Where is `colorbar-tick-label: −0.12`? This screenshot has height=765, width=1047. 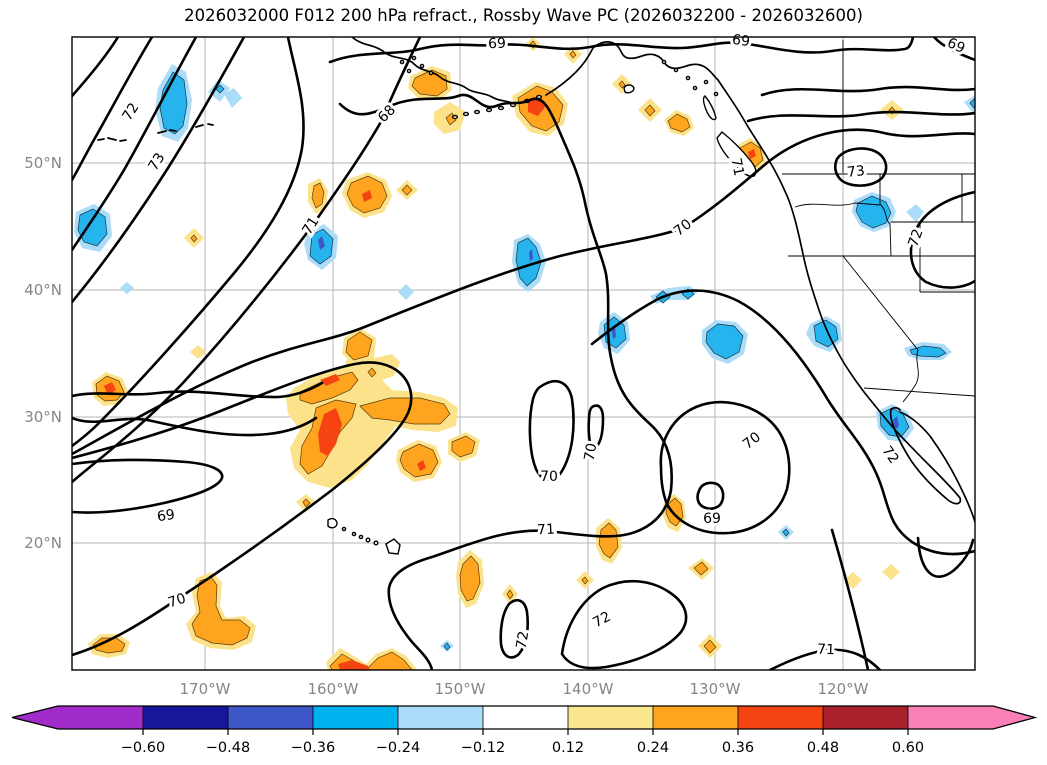 colorbar-tick-label: −0.12 is located at coordinates (483, 748).